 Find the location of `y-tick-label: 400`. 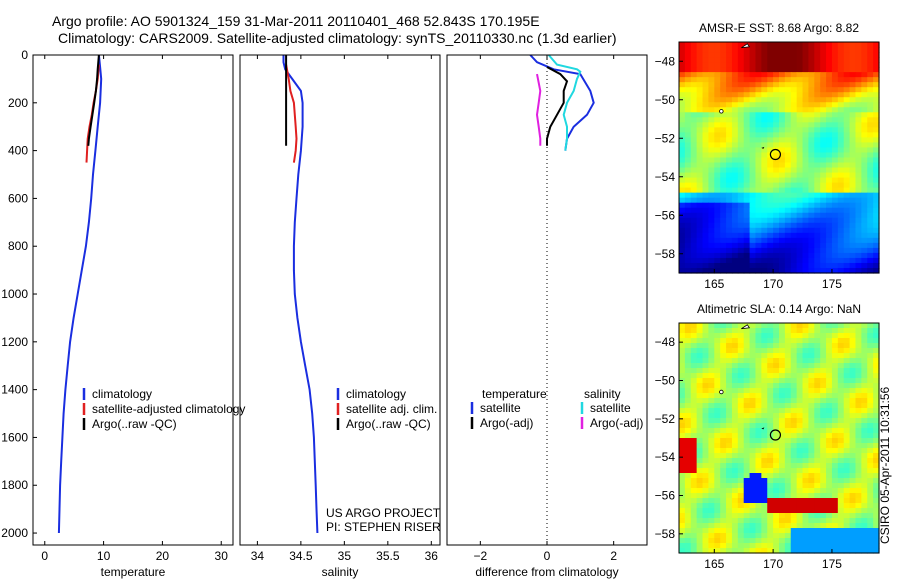

y-tick-label: 400 is located at coordinates (18, 151).